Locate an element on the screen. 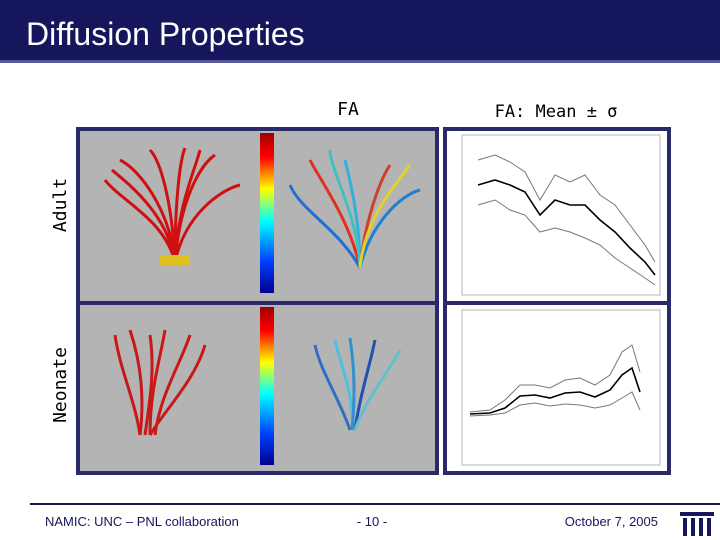  footer-left: NAMIC: UNC – PNL collaboration is located at coordinates (142, 521).